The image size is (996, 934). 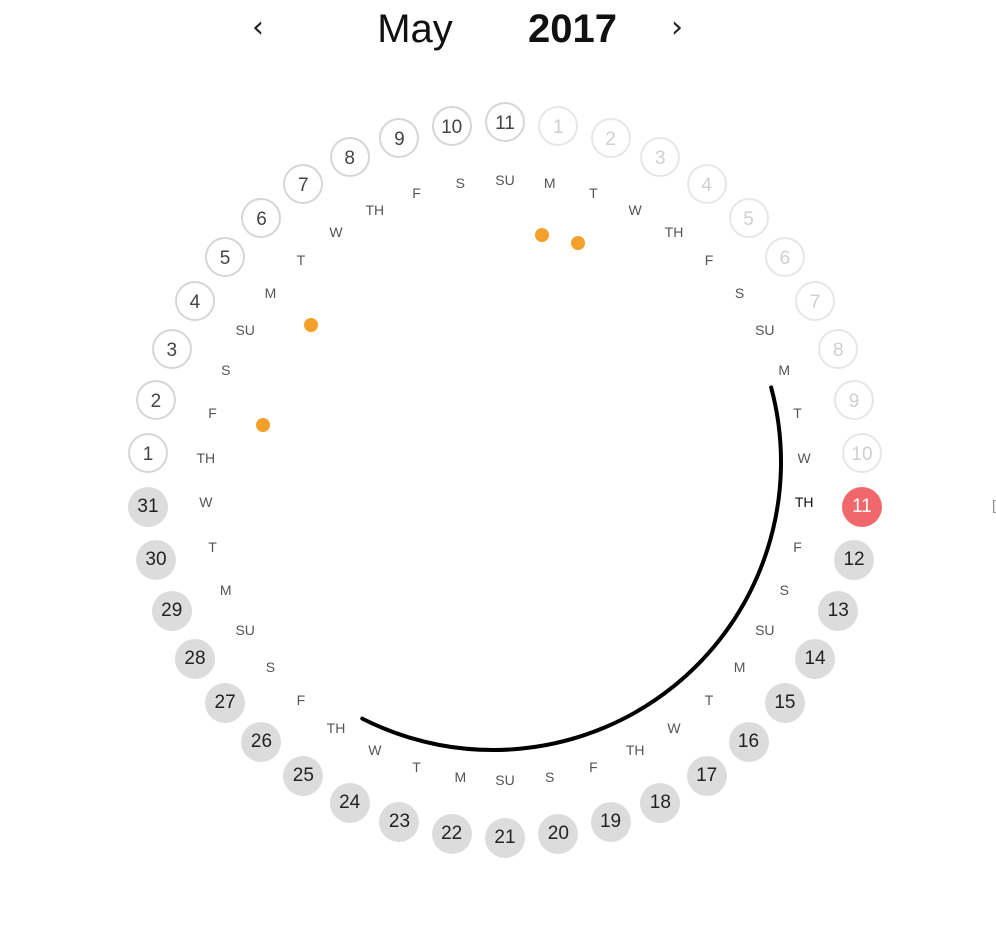 What do you see at coordinates (505, 122) in the screenshot?
I see `day-cell: 11` at bounding box center [505, 122].